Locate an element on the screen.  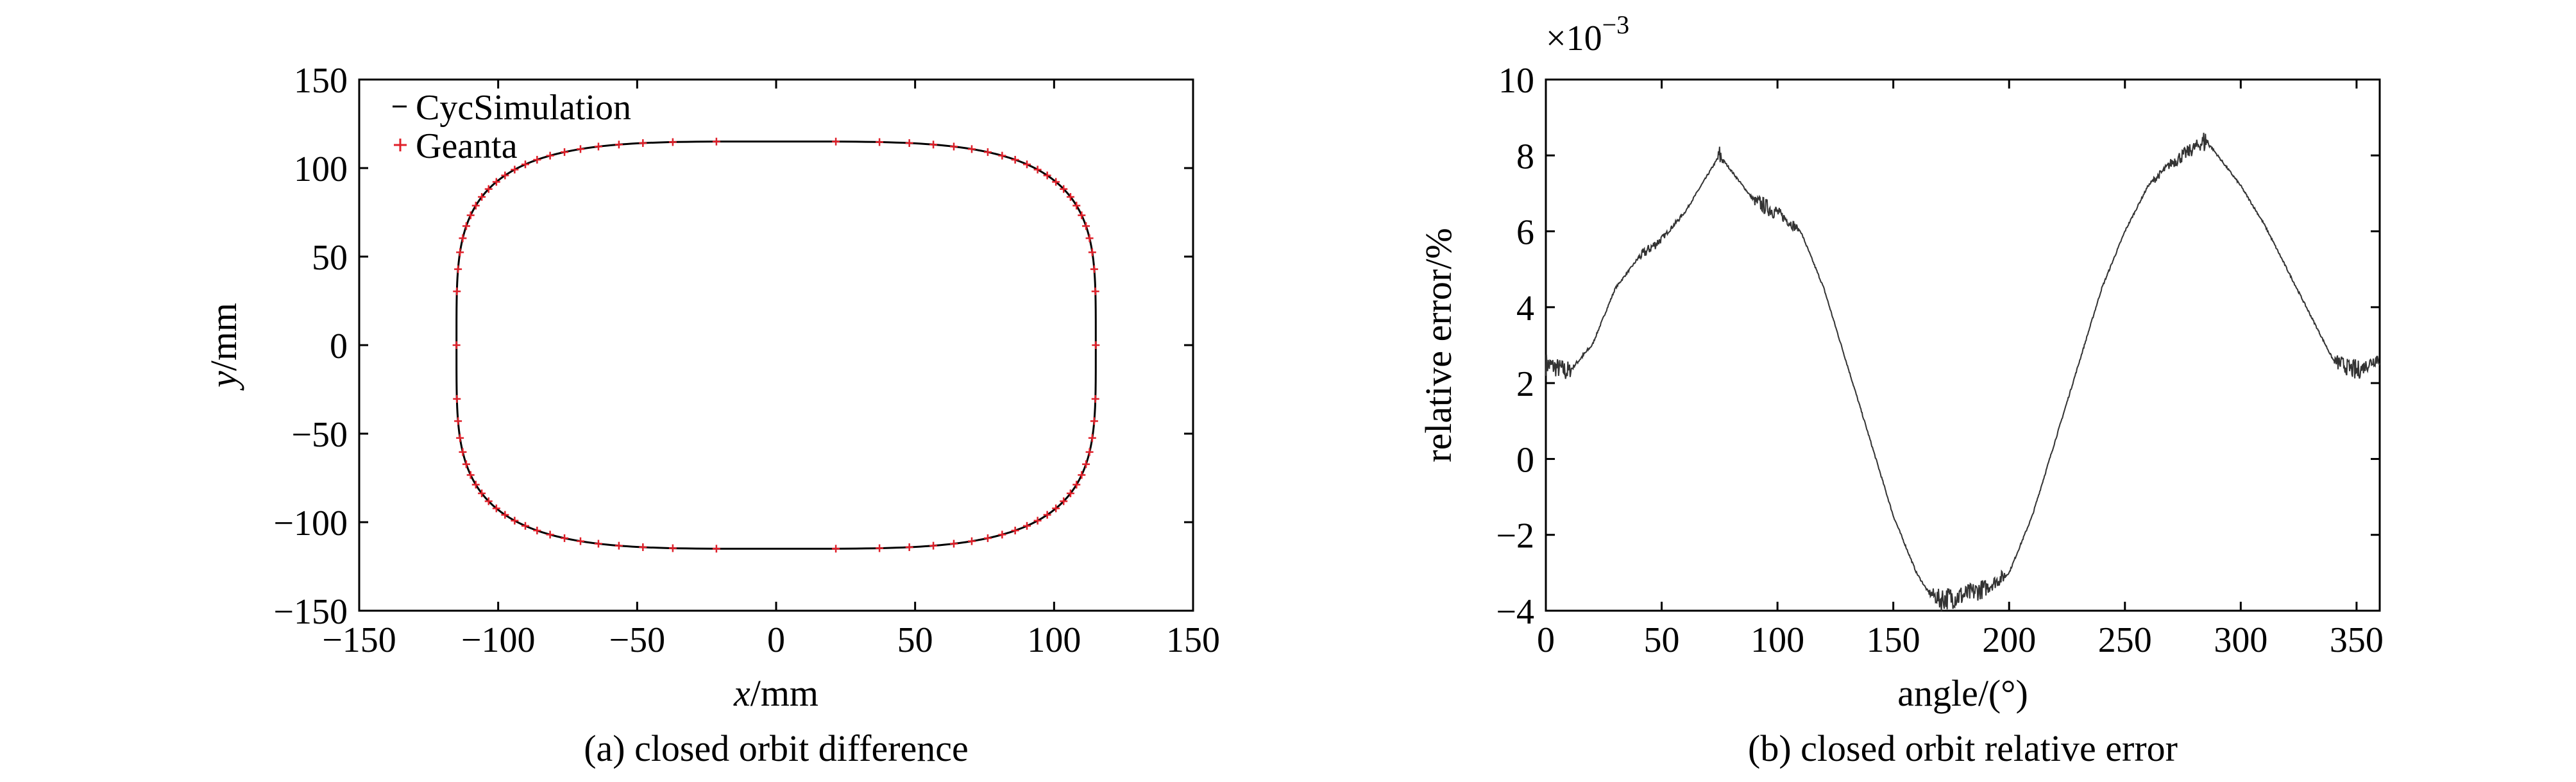
legend-swatch-geanta is located at coordinates (400, 145).